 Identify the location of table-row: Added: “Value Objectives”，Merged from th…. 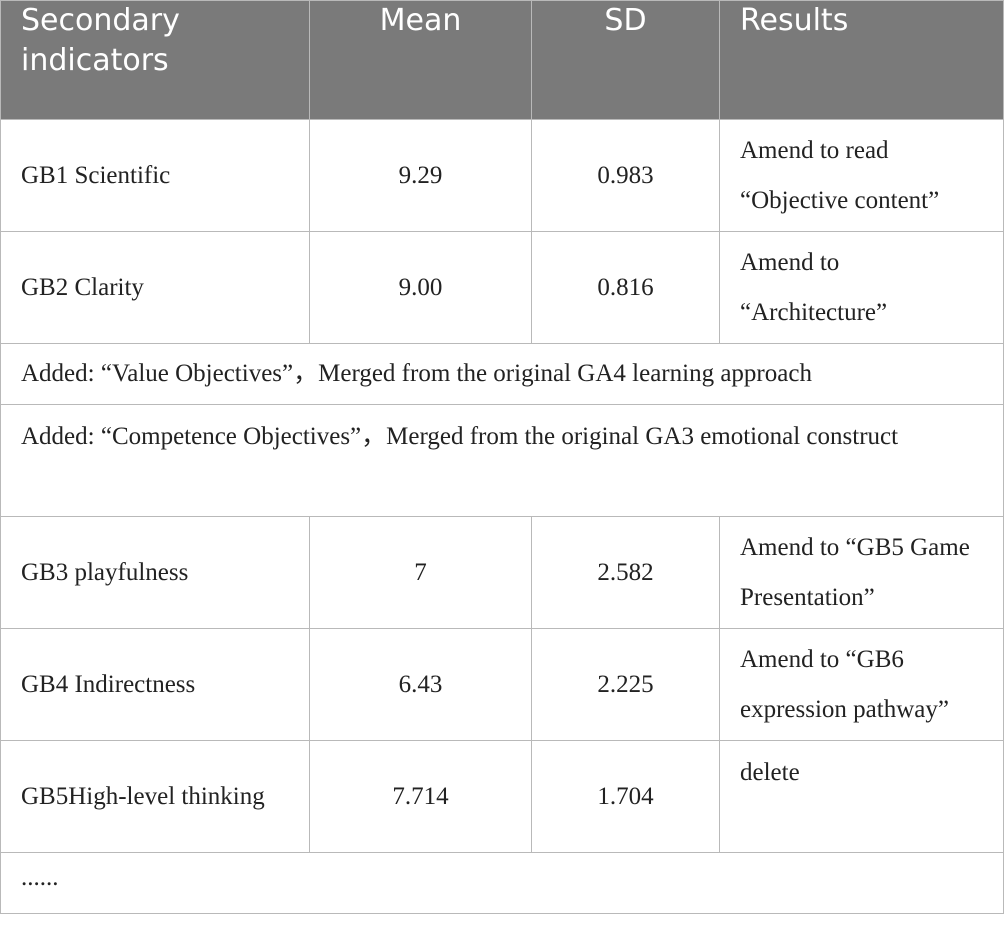
(502, 374).